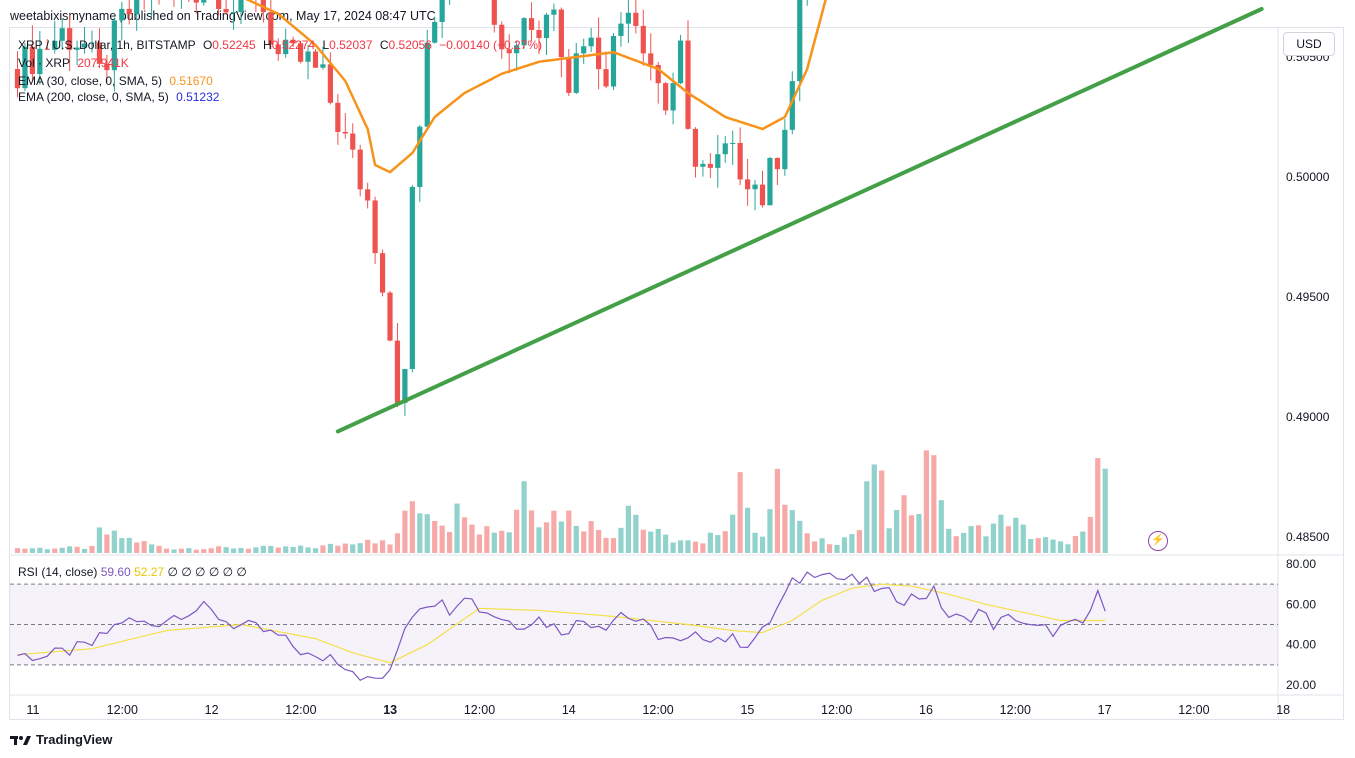  What do you see at coordinates (61, 739) in the screenshot?
I see `tradingview-logo: TradingView` at bounding box center [61, 739].